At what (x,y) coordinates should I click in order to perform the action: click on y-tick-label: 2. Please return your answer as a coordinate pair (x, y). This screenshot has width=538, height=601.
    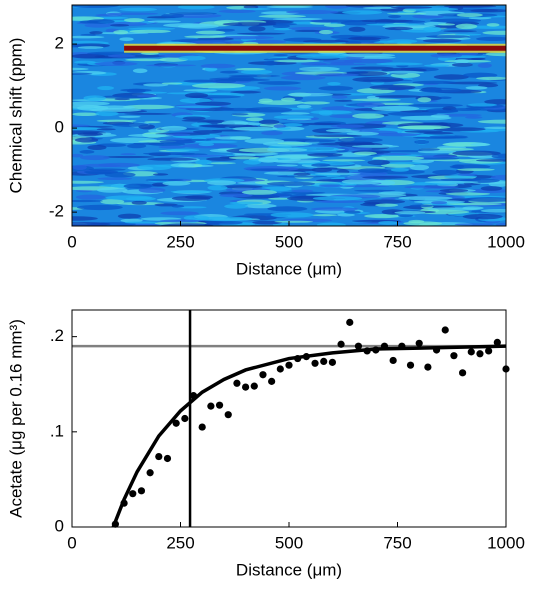
    Looking at the image, I should click on (59, 43).